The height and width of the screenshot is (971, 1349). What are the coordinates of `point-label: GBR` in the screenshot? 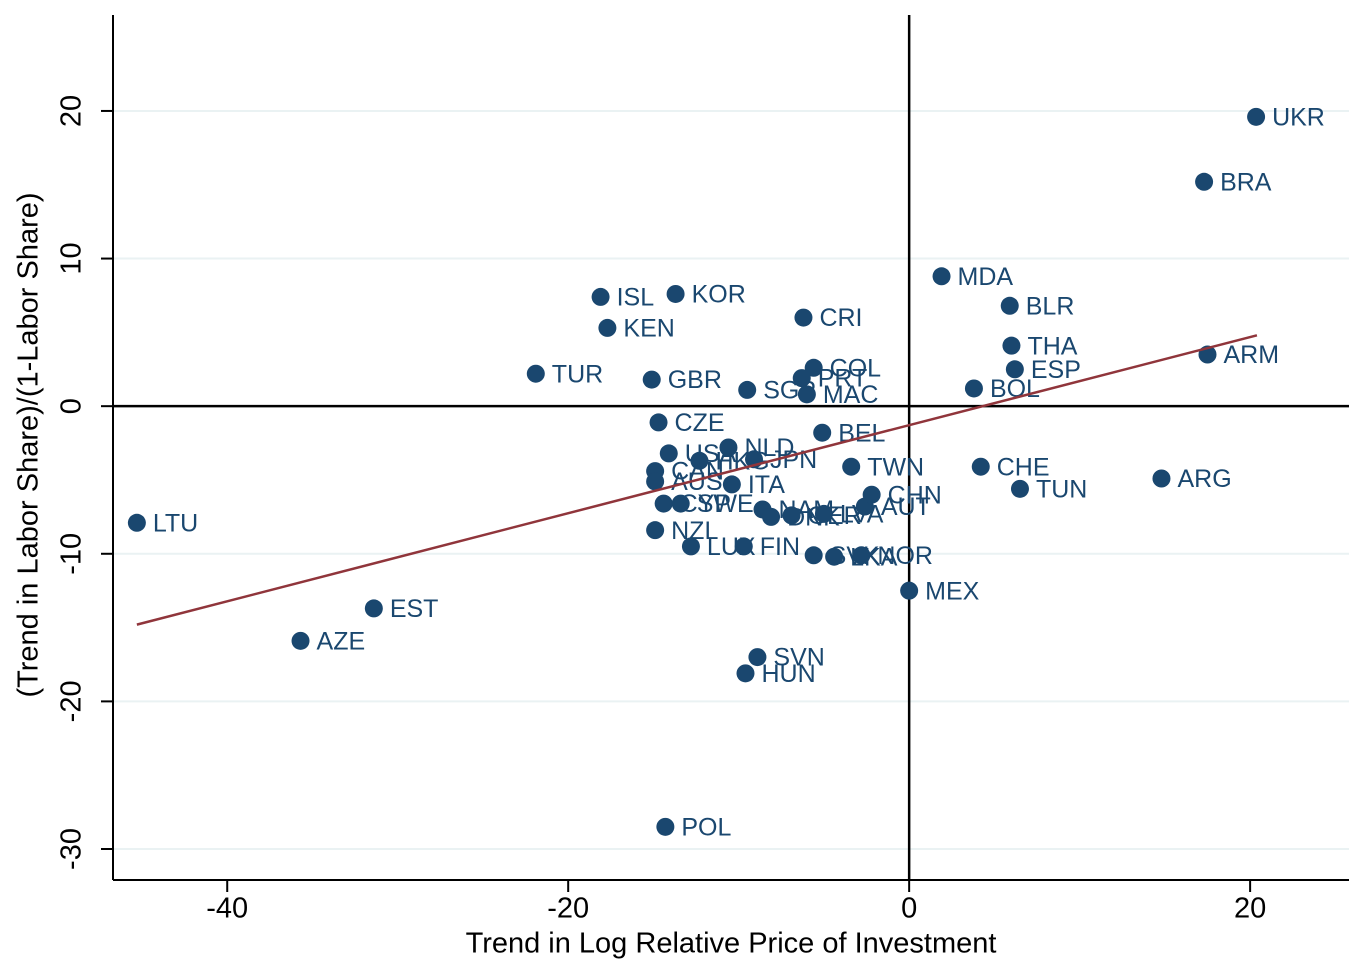 It's located at (695, 380).